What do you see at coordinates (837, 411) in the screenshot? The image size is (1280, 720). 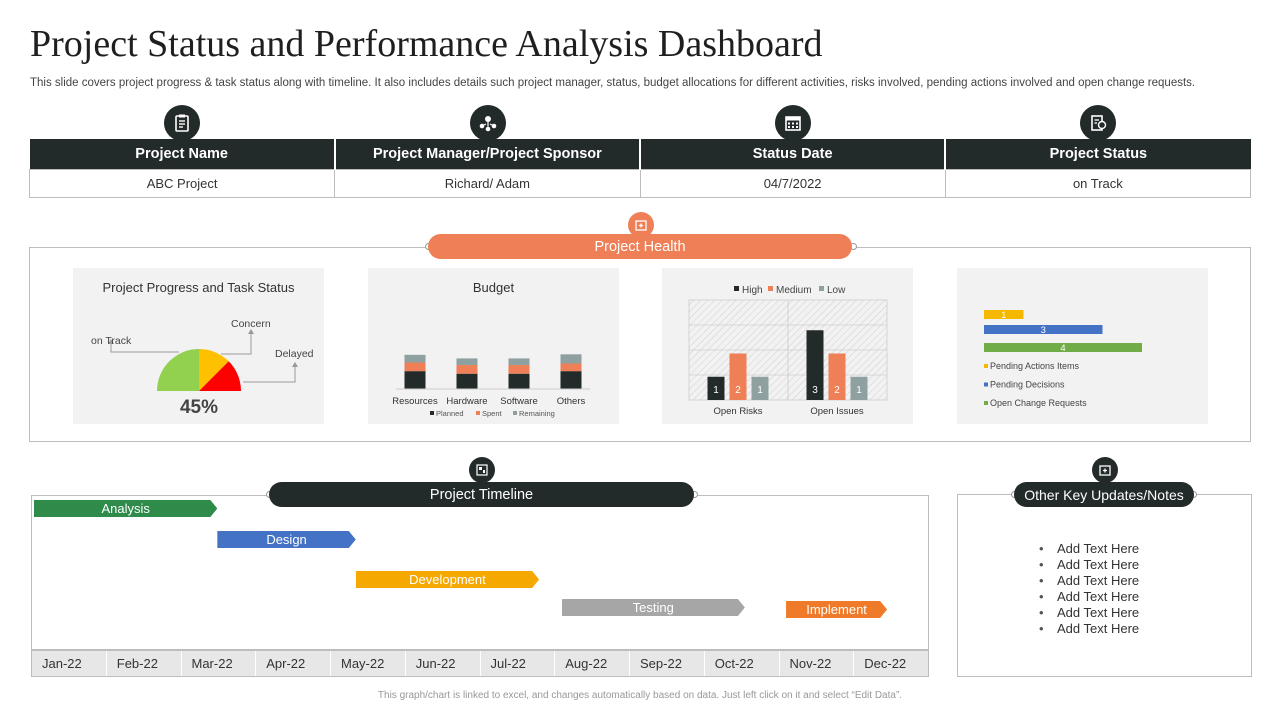 I see `risk-category-label: Open Issues` at bounding box center [837, 411].